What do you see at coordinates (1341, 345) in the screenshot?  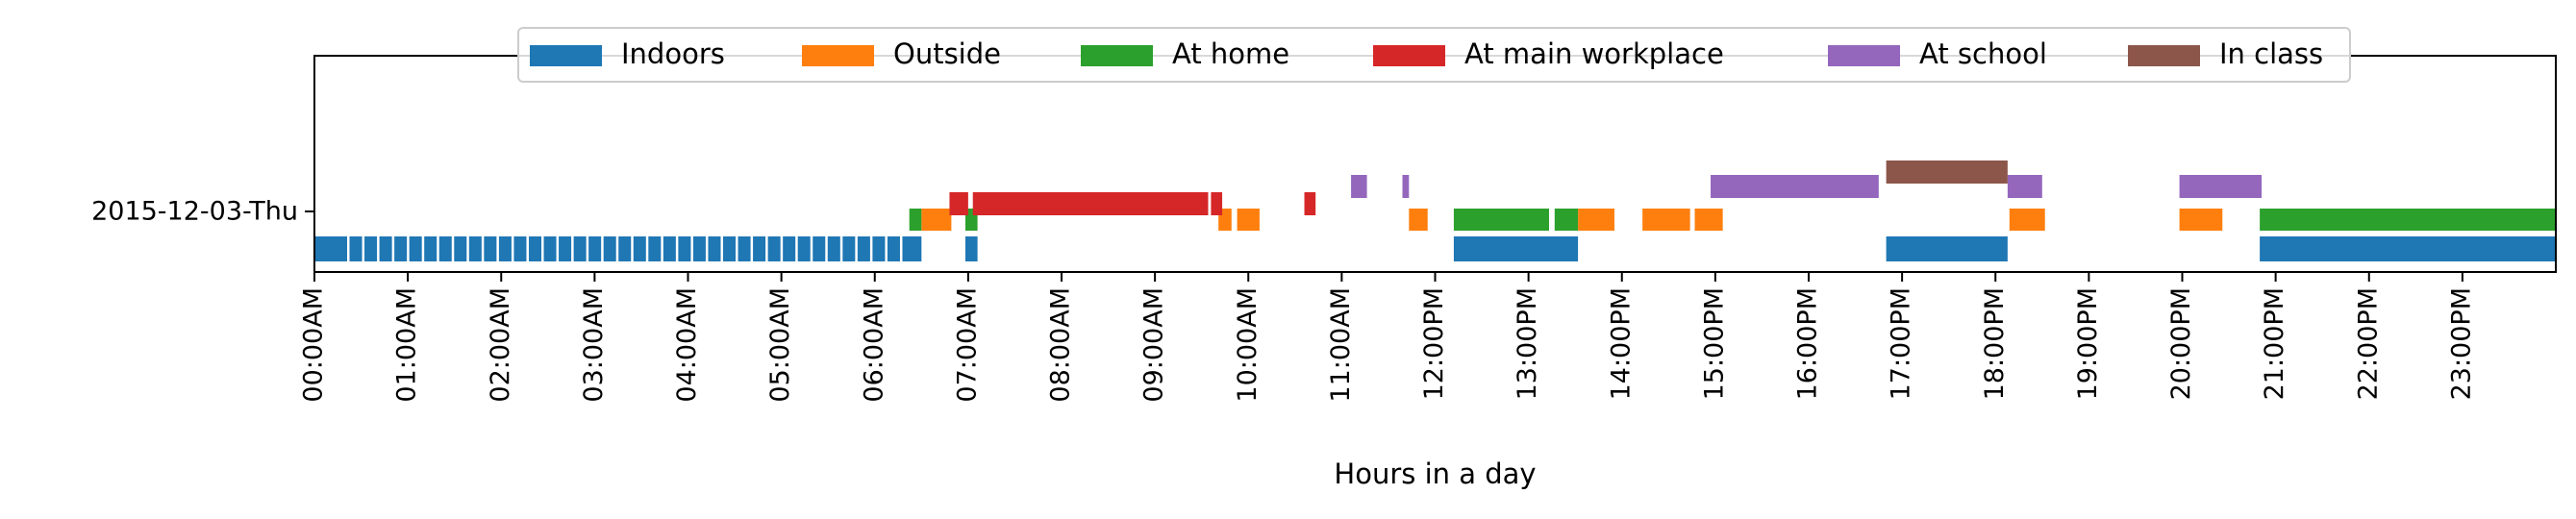 I see `x-tick-label: 11:00AM` at bounding box center [1341, 345].